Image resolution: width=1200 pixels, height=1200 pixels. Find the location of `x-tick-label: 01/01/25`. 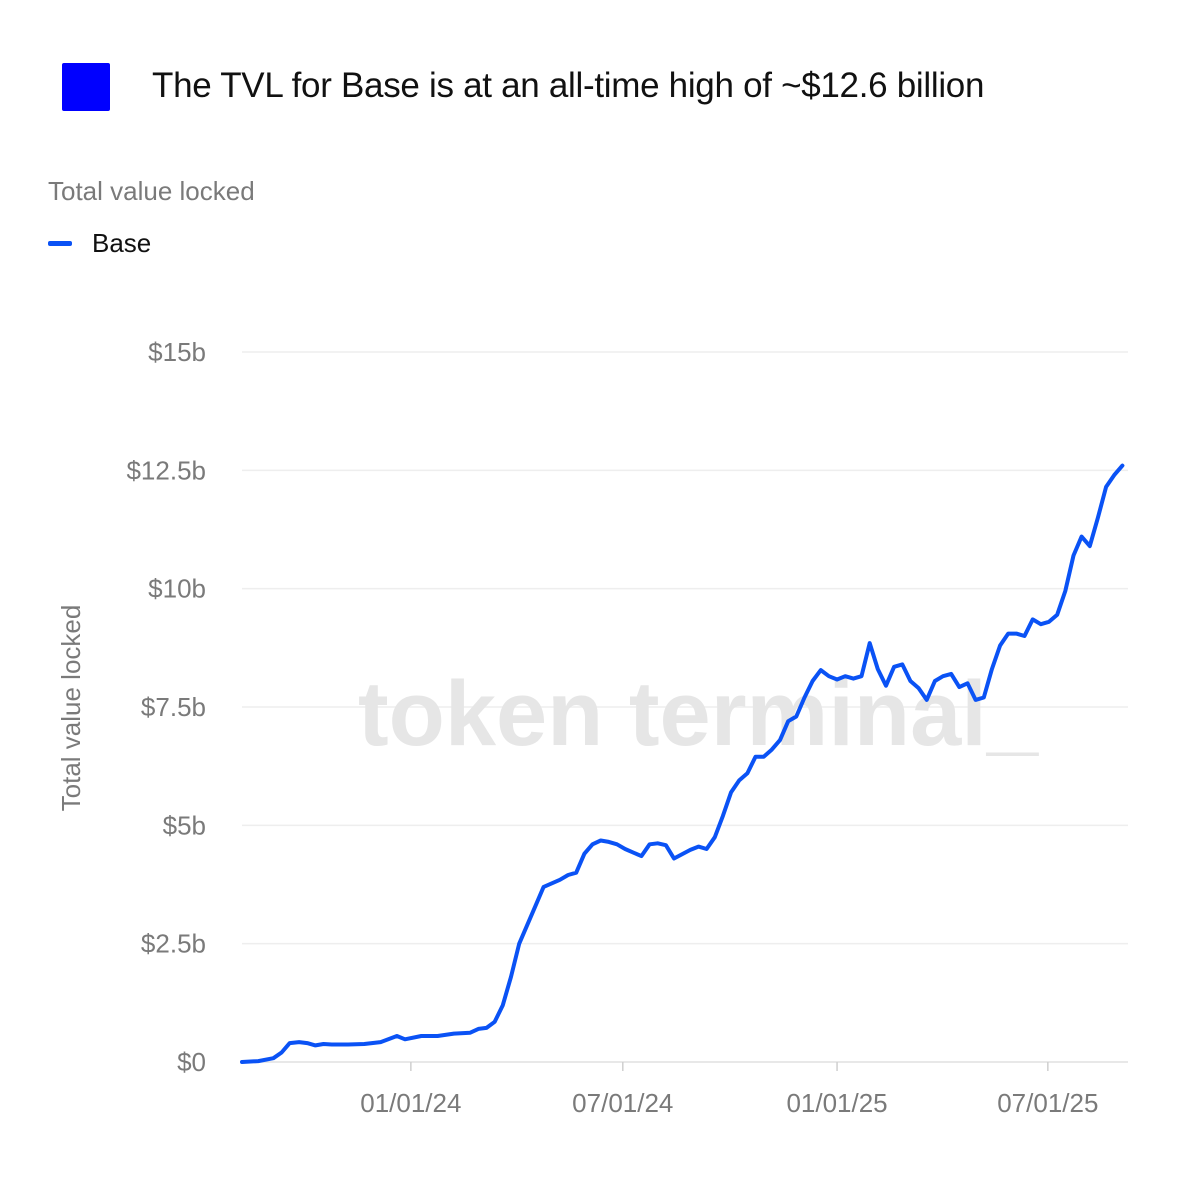

x-tick-label: 01/01/25 is located at coordinates (836, 1103).